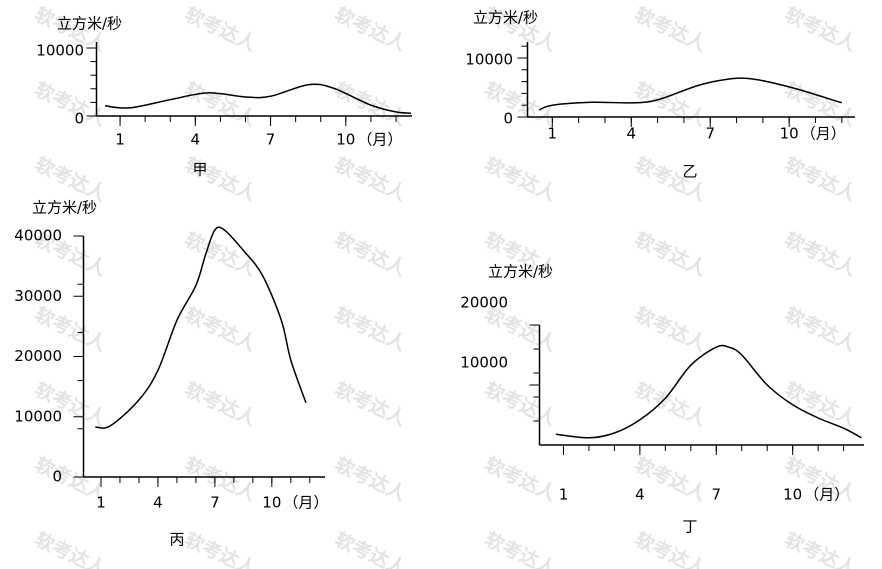 The height and width of the screenshot is (569, 882). What do you see at coordinates (176, 540) in the screenshot?
I see `x-axis-title: 丙` at bounding box center [176, 540].